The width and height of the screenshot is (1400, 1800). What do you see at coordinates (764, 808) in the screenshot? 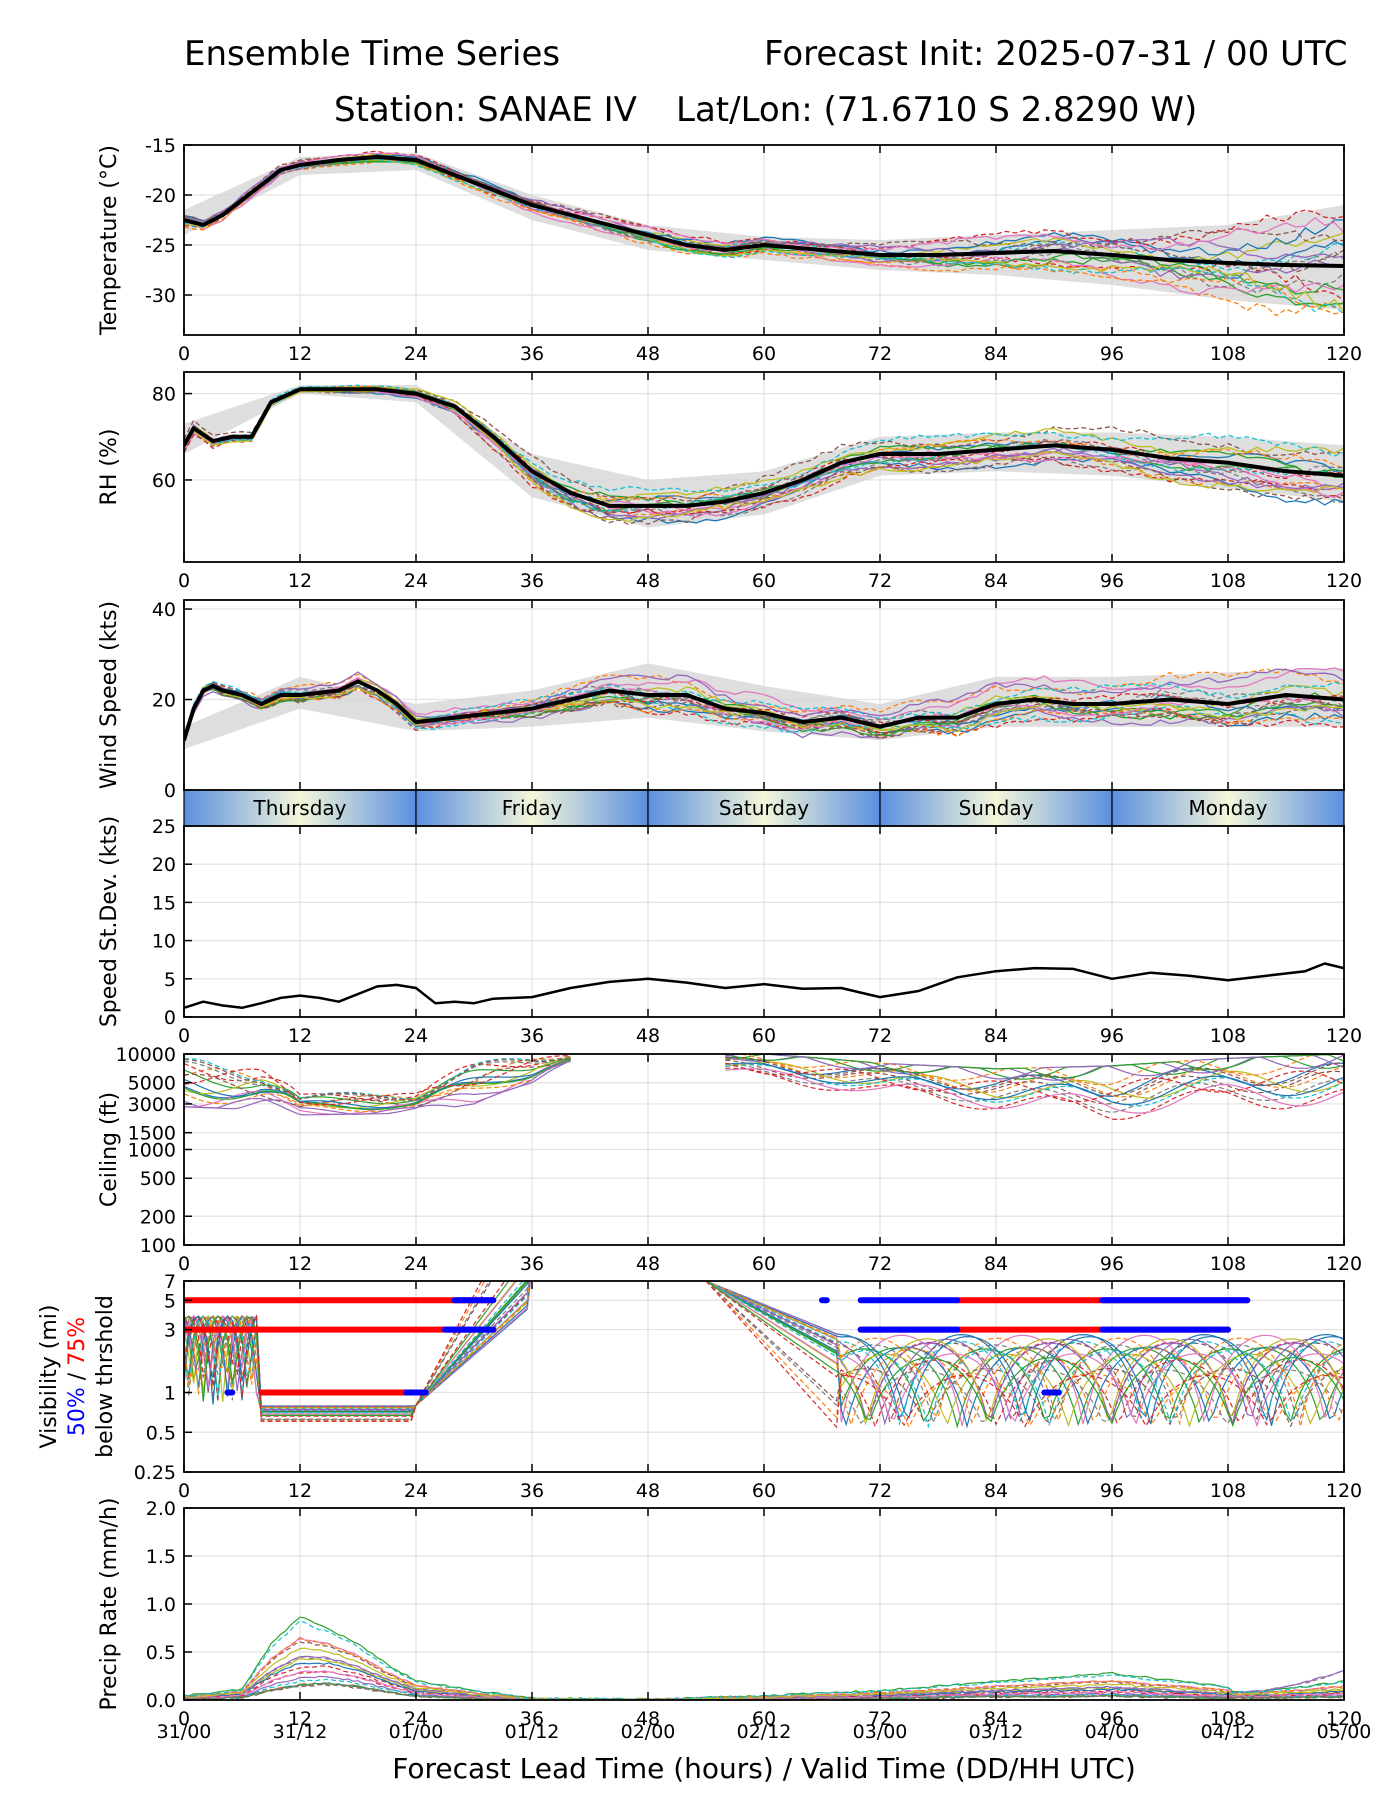
I see `day-label: Saturday` at bounding box center [764, 808].